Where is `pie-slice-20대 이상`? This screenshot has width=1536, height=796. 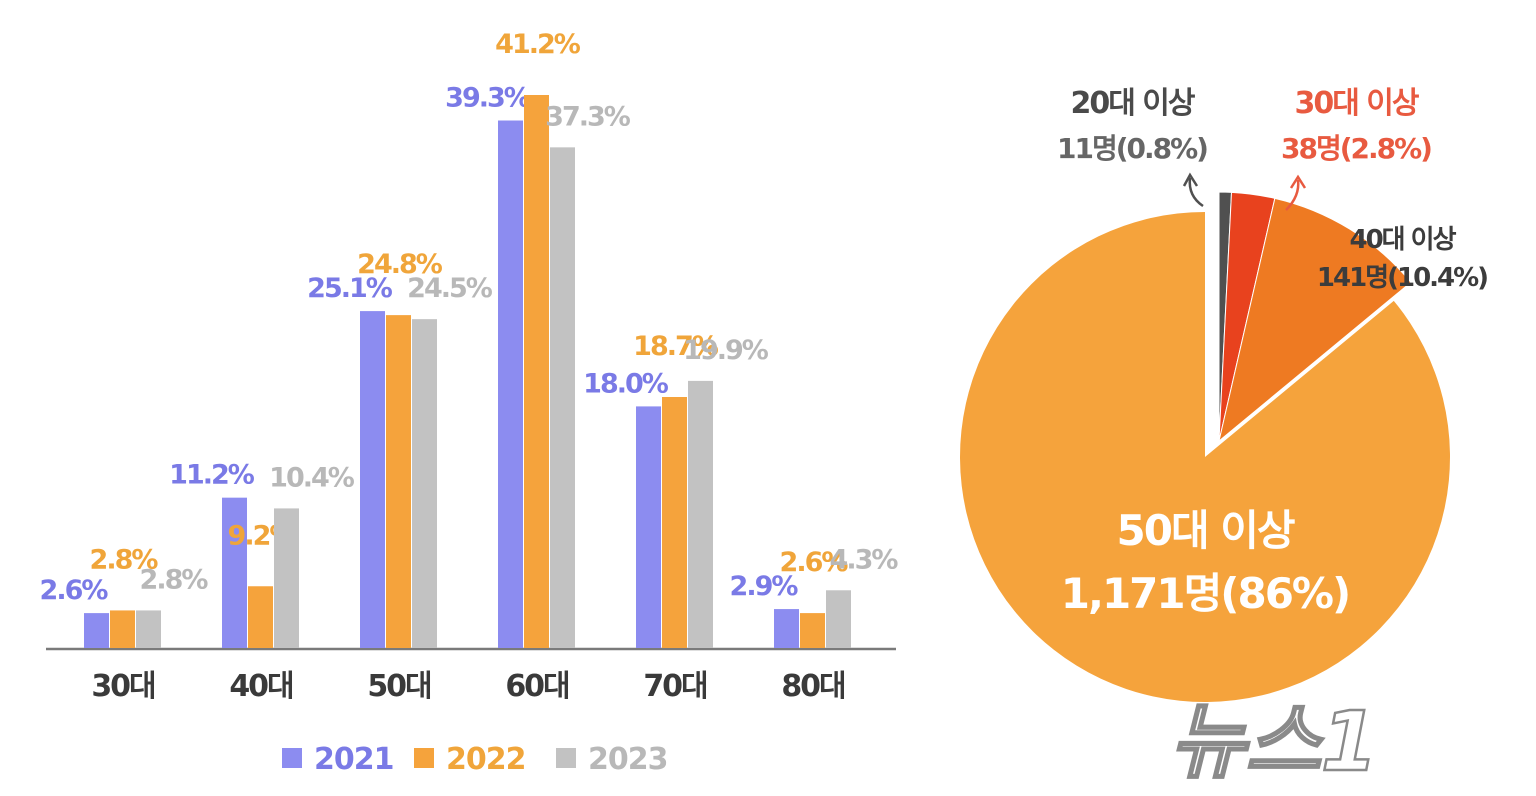
pie-slice-20대 이상 is located at coordinates (1225, 316).